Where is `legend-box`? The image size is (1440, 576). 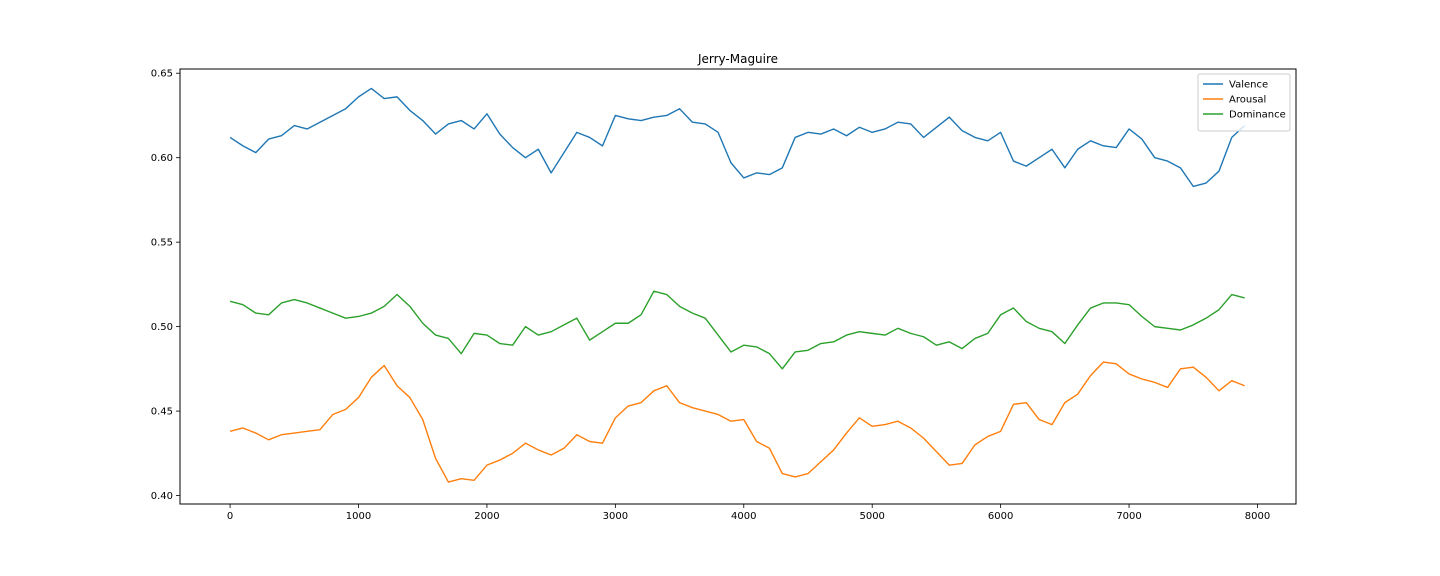 legend-box is located at coordinates (1244, 102).